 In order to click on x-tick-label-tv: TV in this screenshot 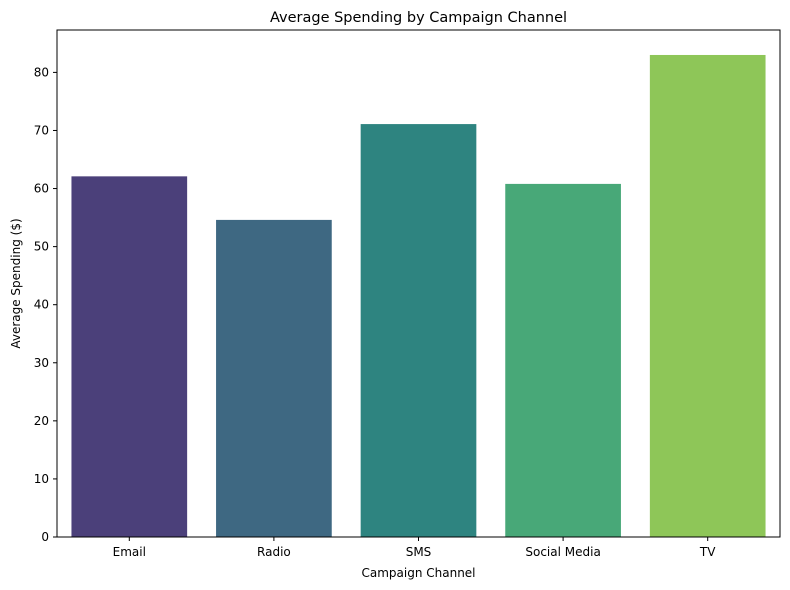, I will do `click(707, 552)`.